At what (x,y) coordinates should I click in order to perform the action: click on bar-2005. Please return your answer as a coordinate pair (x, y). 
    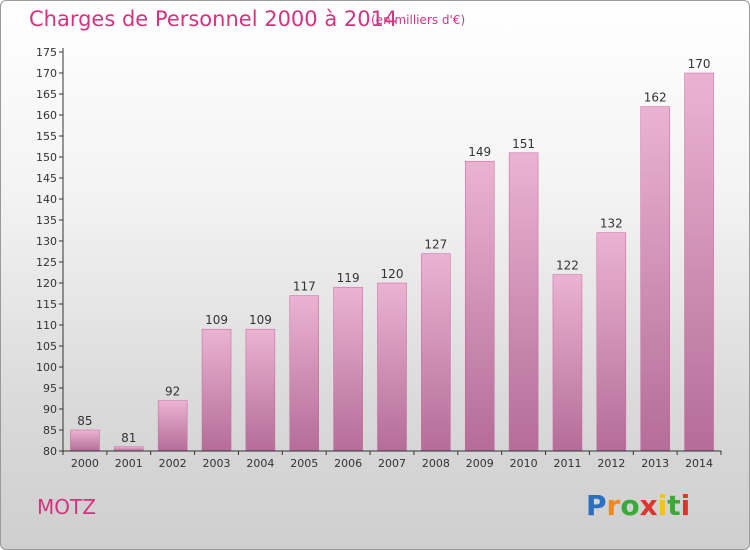
    Looking at the image, I should click on (304, 373).